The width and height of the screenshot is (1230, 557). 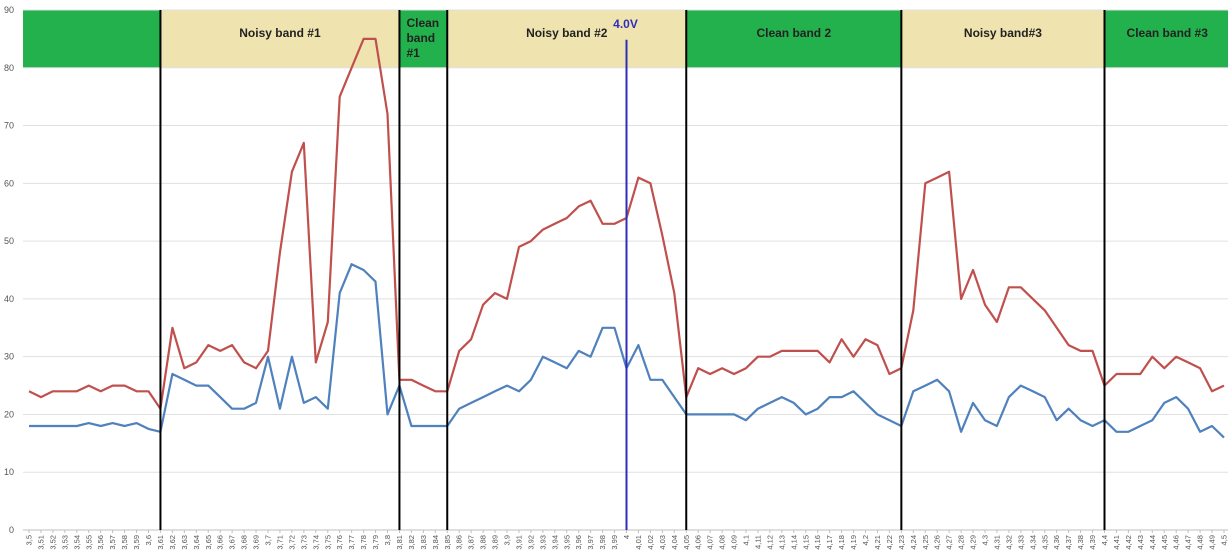 What do you see at coordinates (11, 530) in the screenshot?
I see `y-tick-label: 0` at bounding box center [11, 530].